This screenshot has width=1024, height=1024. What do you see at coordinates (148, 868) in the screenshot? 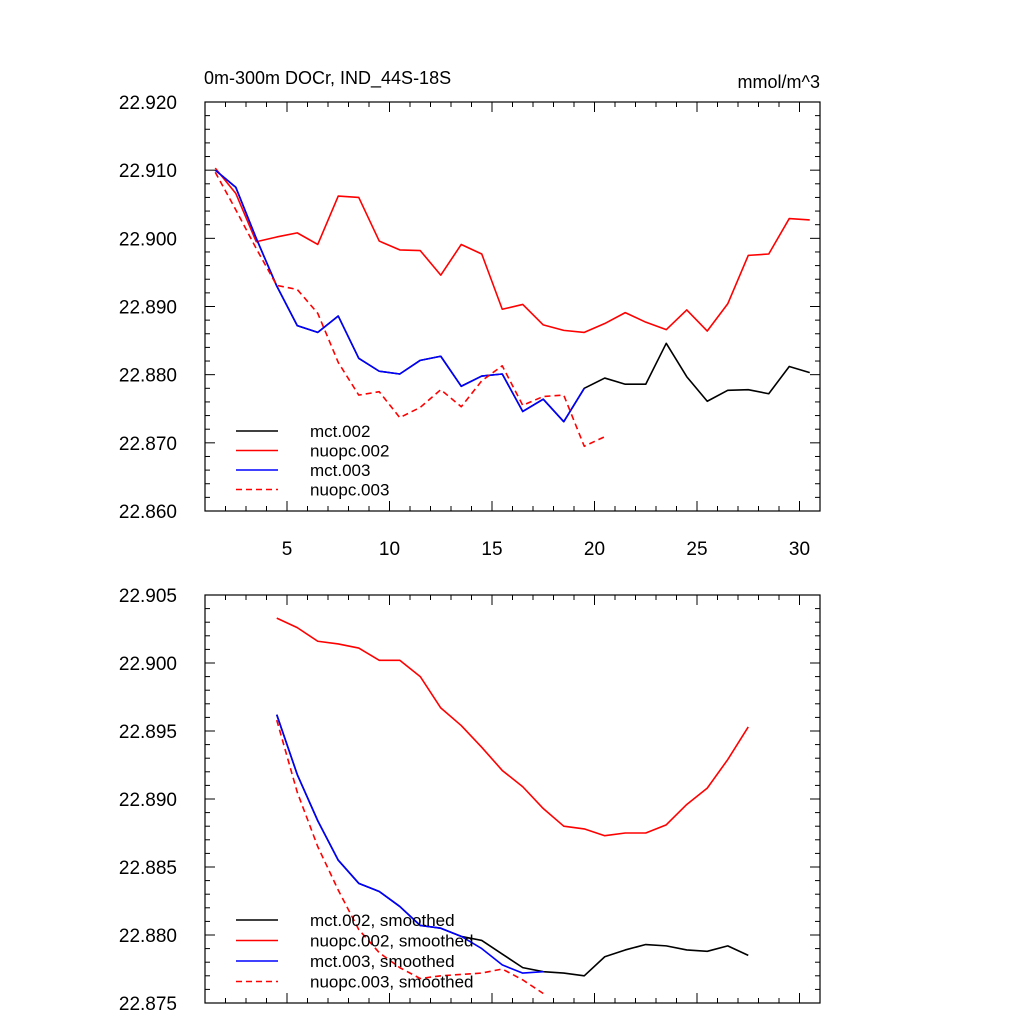
I see `y-tick-label: 22.885` at bounding box center [148, 868].